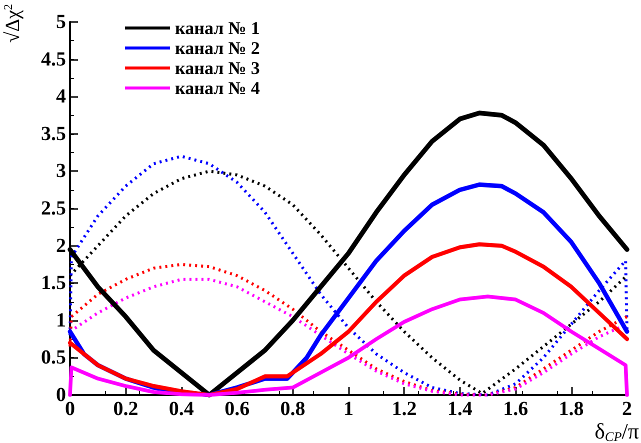 The height and width of the screenshot is (443, 641). I want to click on y-tick-label: 3, so click(61, 171).